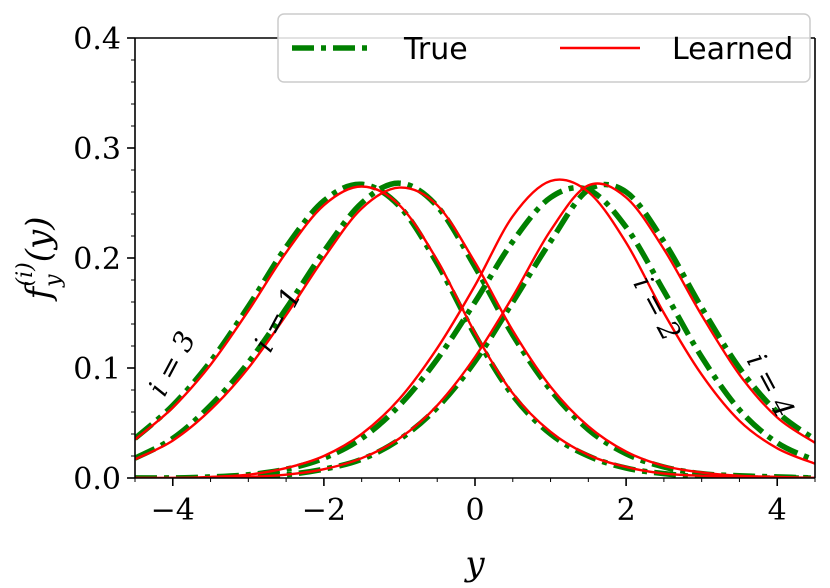 The width and height of the screenshot is (830, 588). Describe the element at coordinates (626, 510) in the screenshot. I see `x-tick-label: 2` at that location.